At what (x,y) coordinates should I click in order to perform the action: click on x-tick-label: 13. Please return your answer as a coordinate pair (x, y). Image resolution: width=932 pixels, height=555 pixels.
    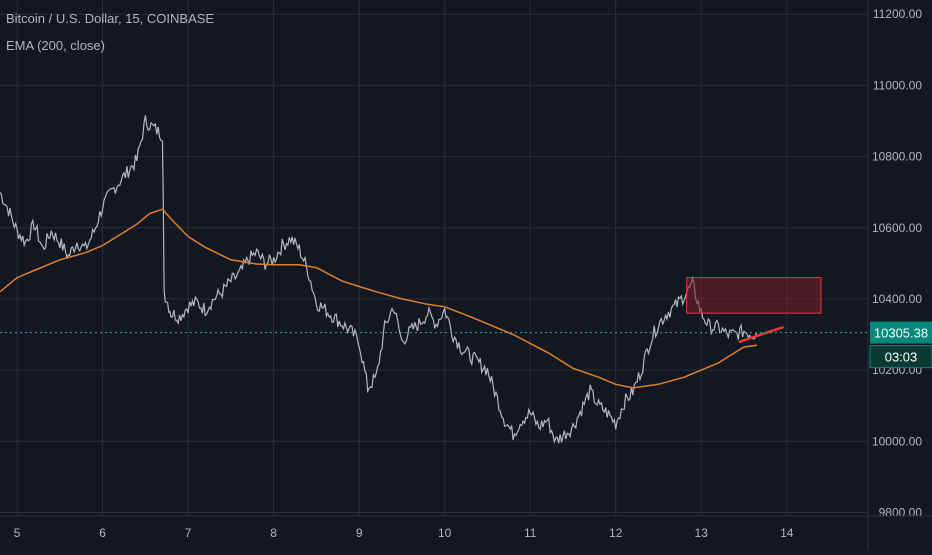
    Looking at the image, I should click on (702, 533).